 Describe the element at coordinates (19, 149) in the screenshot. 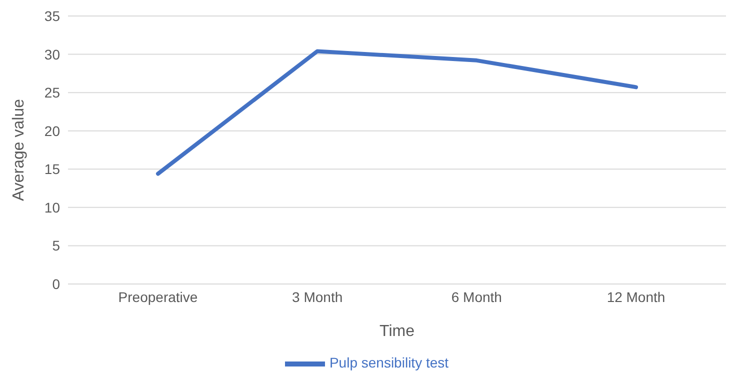

I see `y-axis-title: Average value` at that location.